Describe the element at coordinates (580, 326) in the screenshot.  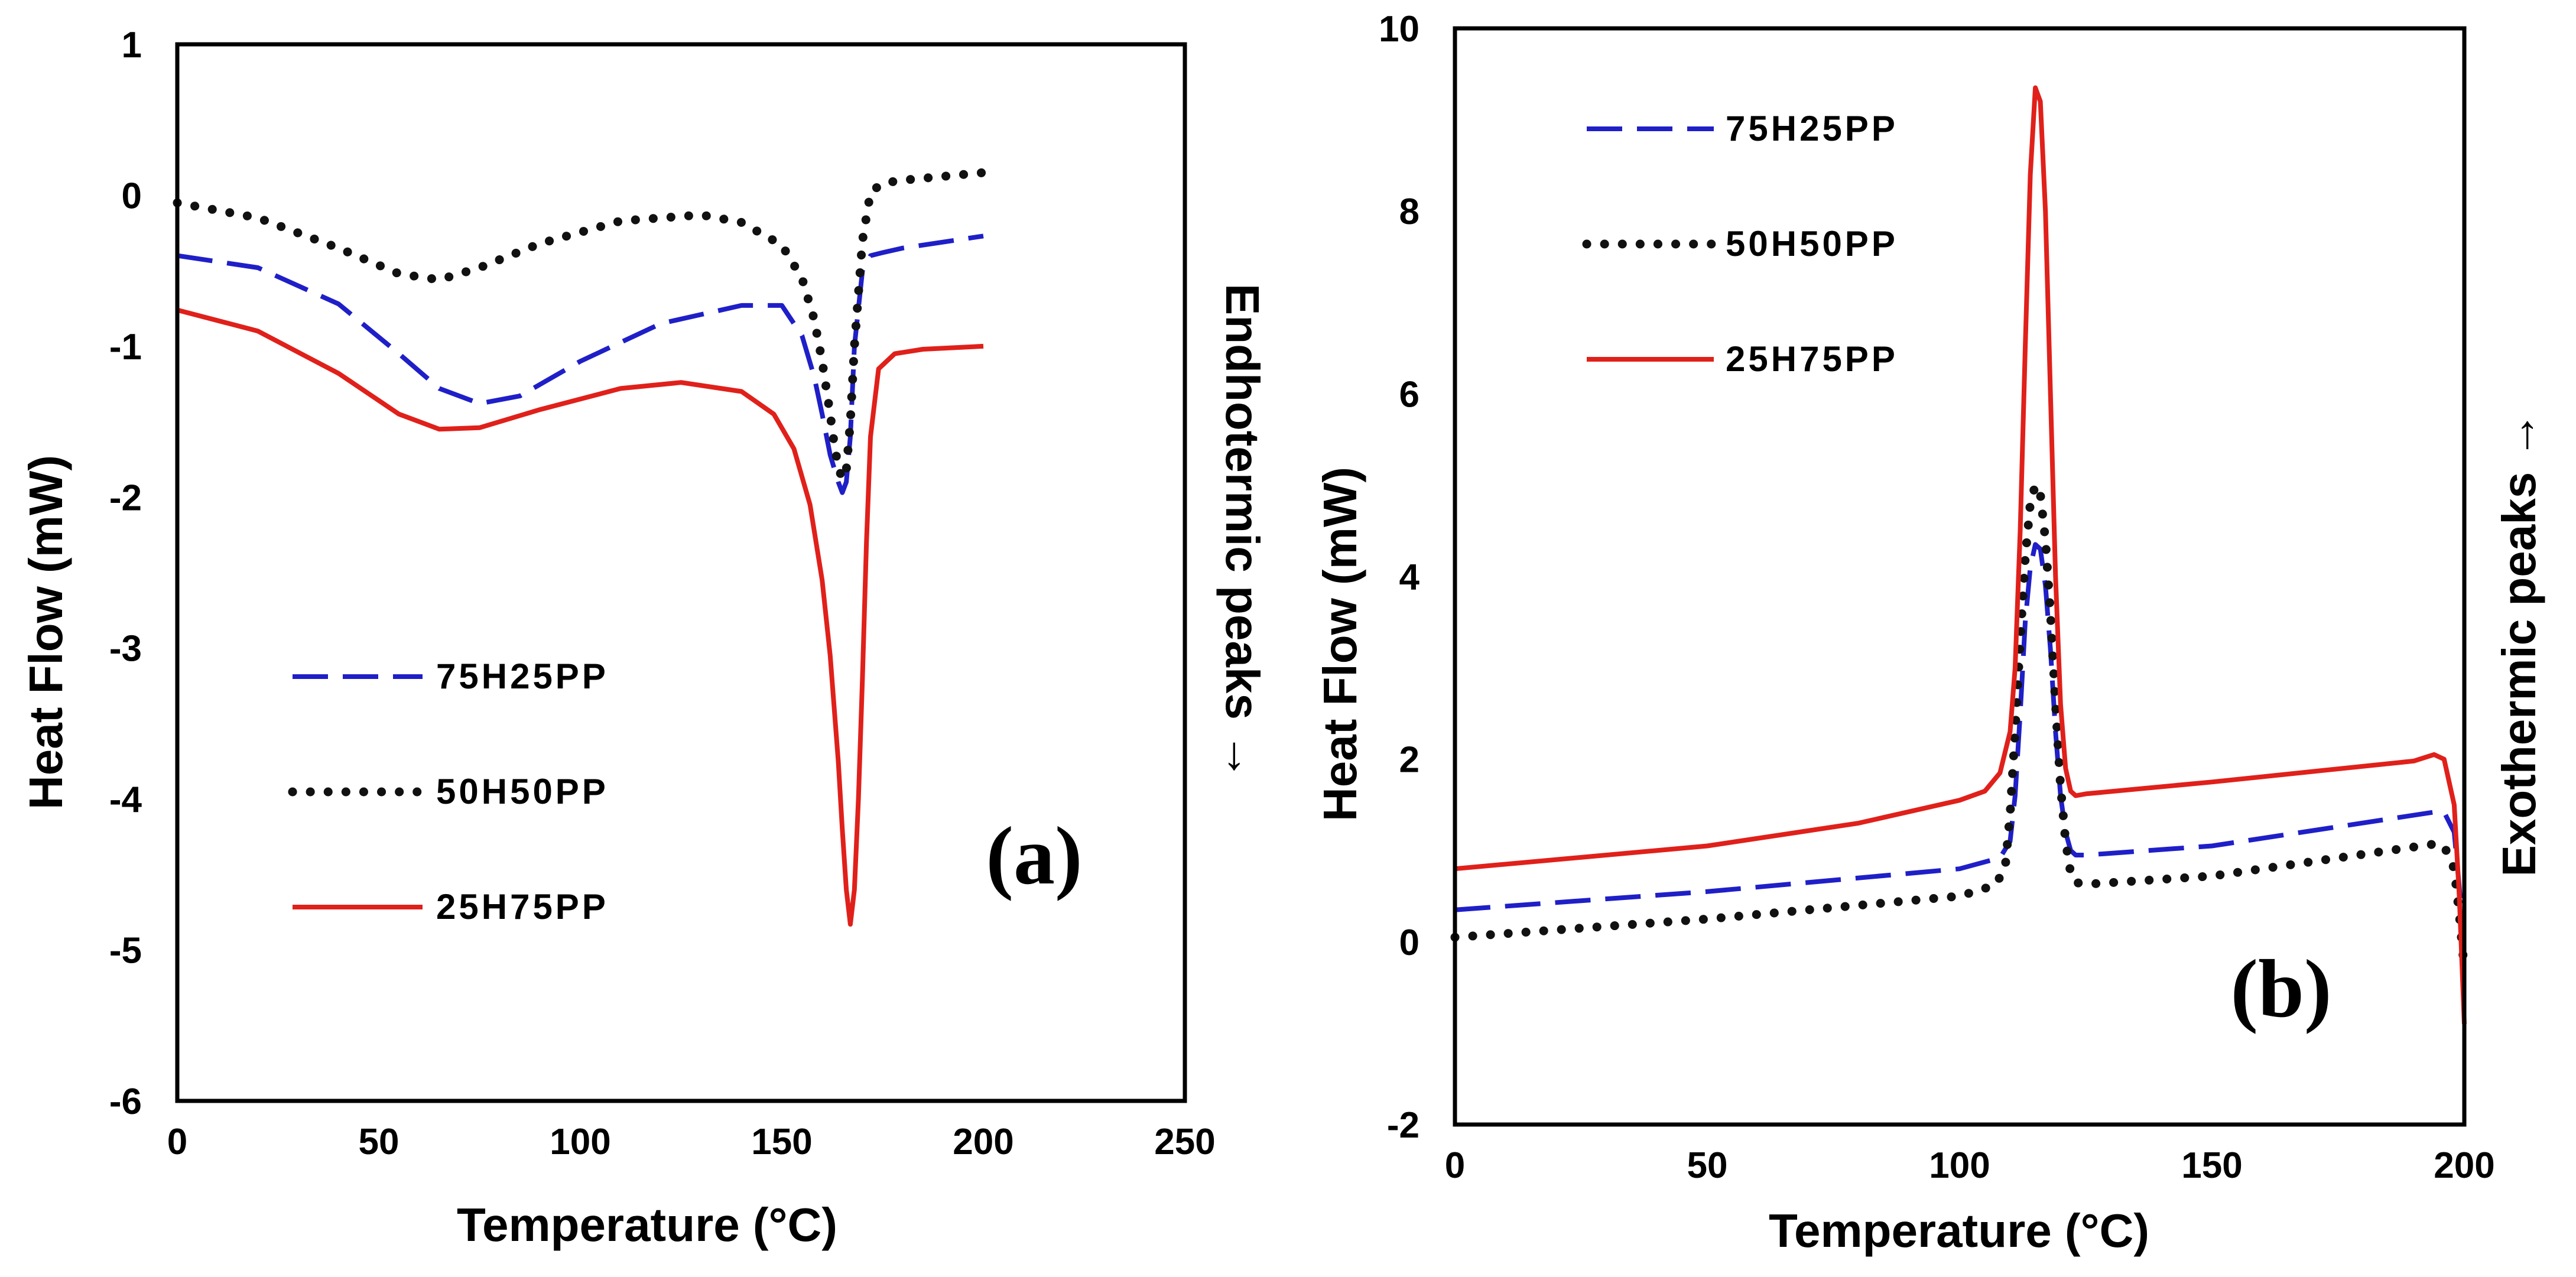
I see `panel-a-series-50H50PP` at that location.